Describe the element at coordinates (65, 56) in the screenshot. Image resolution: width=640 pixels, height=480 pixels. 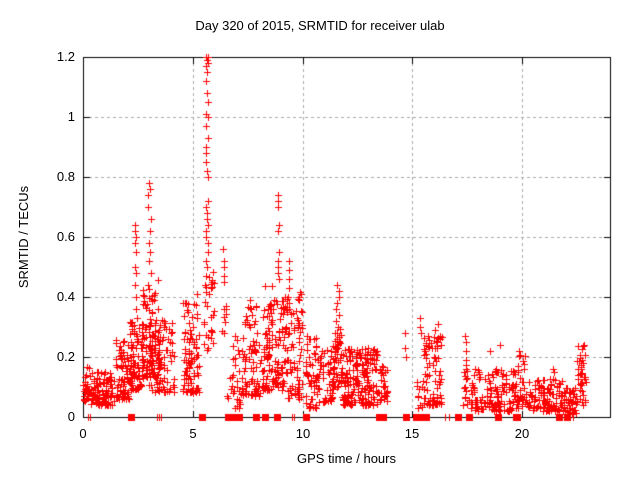
I see `y-tick-label: 1.2` at that location.